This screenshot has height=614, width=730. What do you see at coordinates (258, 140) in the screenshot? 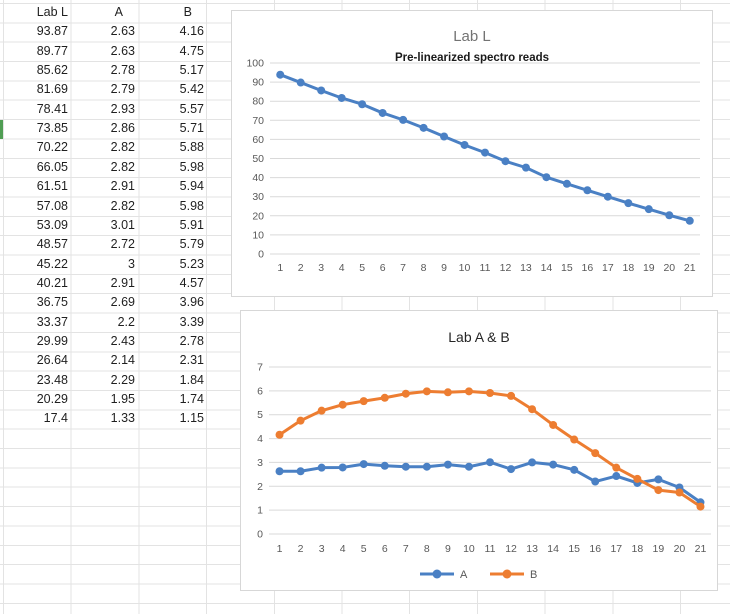
I see `y-tick-label: 60` at bounding box center [258, 140].